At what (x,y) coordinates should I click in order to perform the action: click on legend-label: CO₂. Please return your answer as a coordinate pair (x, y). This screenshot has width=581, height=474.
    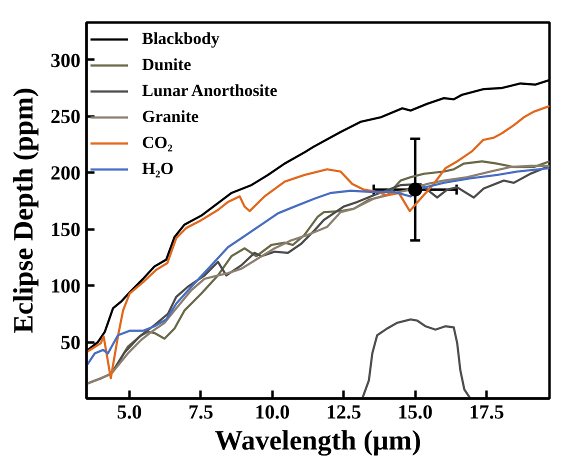
    Looking at the image, I should click on (157, 143).